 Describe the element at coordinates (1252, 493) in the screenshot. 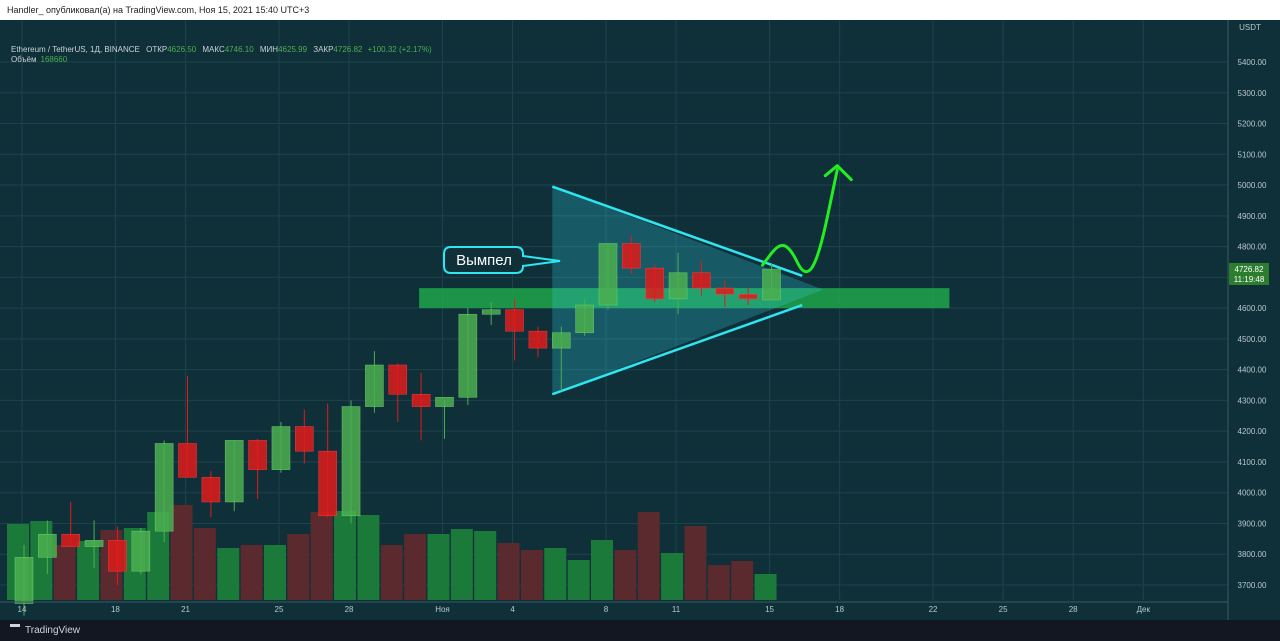

I see `y-tick-label: 4000.00` at that location.